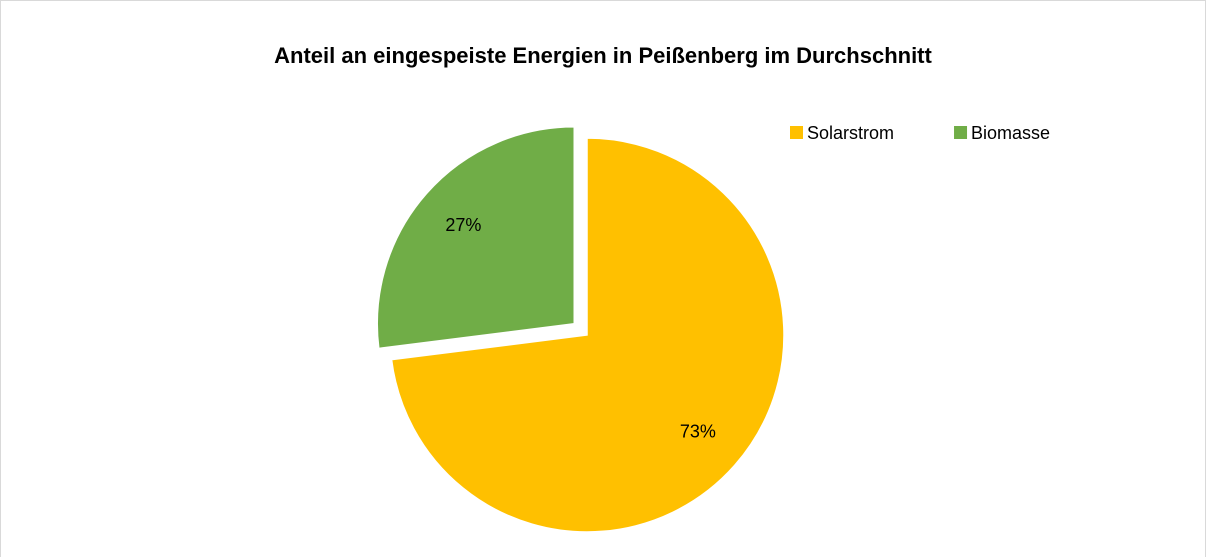 This screenshot has width=1206, height=557. What do you see at coordinates (463, 225) in the screenshot?
I see `data-label: 27%` at bounding box center [463, 225].